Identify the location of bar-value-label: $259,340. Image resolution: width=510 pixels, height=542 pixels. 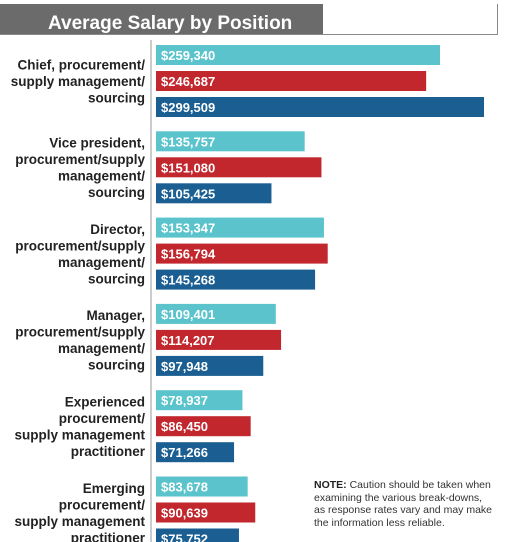
(188, 55).